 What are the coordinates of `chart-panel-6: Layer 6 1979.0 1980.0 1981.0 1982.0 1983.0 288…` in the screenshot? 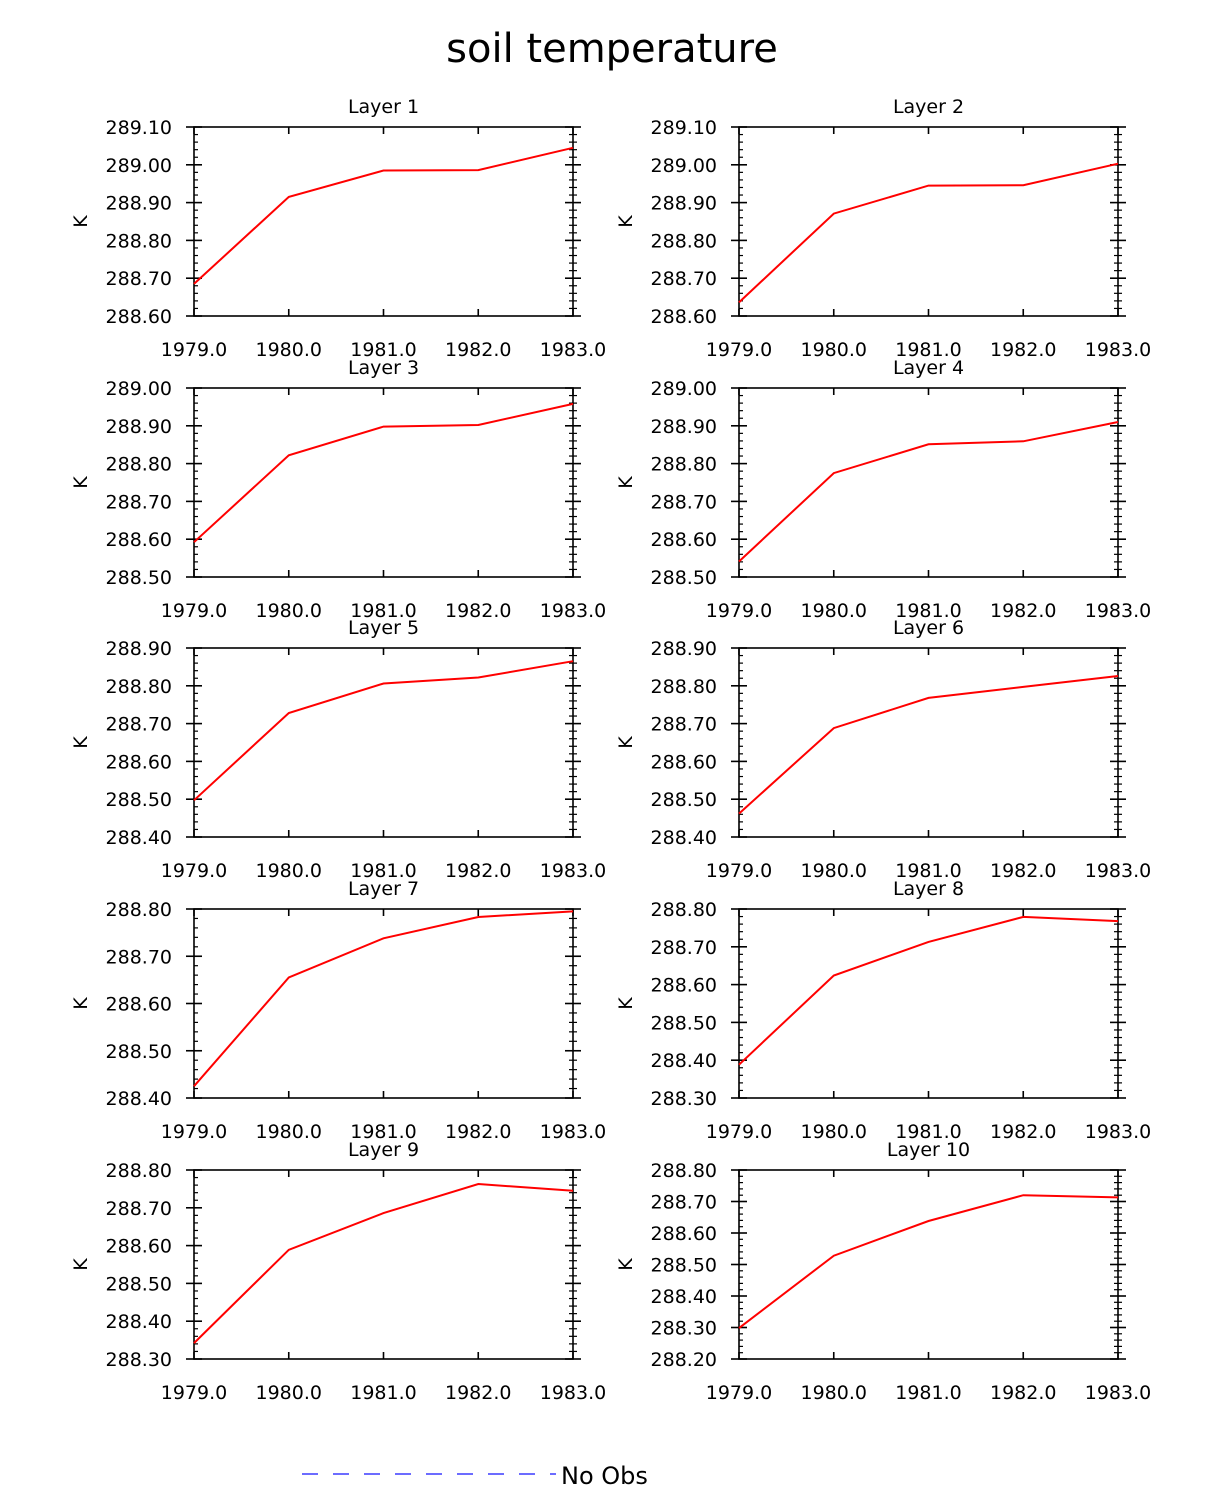 It's located at (883, 749).